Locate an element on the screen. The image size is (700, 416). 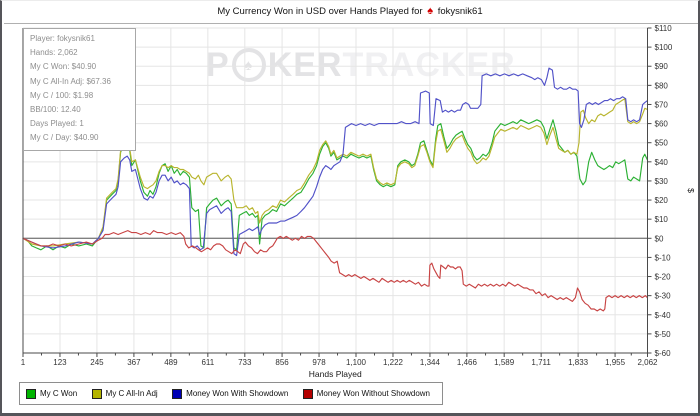
svg-text: $-30 is located at coordinates (663, 296).